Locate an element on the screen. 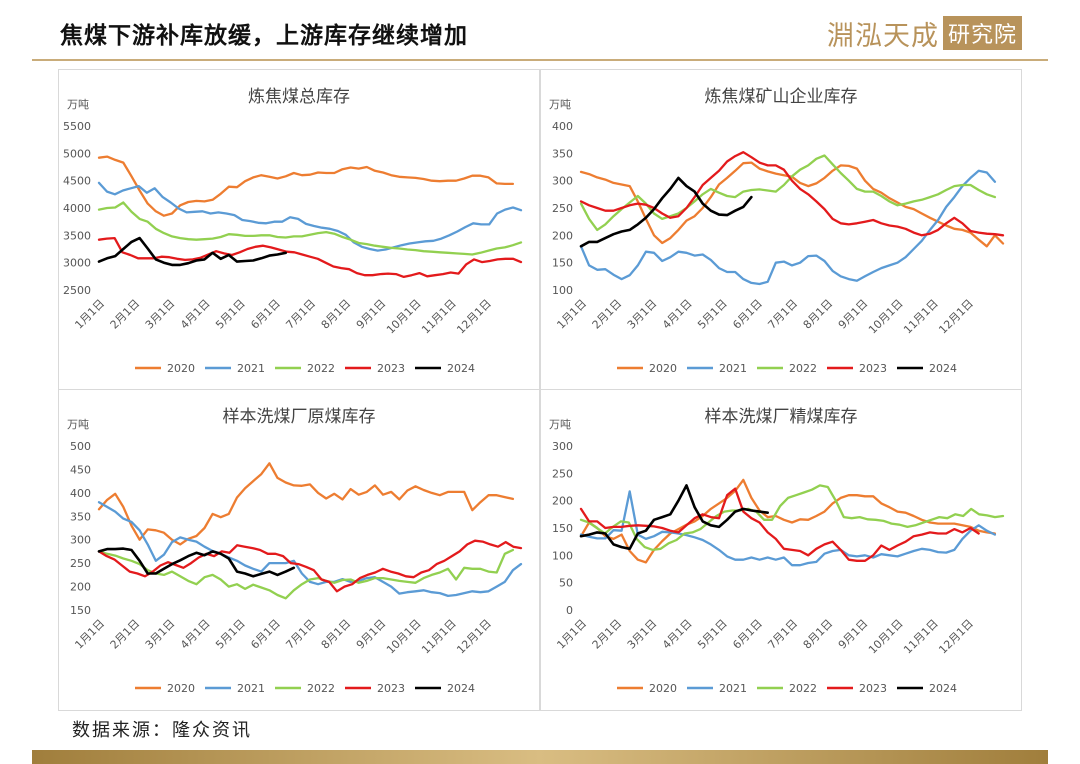  chart-title: 样本洗煤厂原煤库存 is located at coordinates (299, 417).